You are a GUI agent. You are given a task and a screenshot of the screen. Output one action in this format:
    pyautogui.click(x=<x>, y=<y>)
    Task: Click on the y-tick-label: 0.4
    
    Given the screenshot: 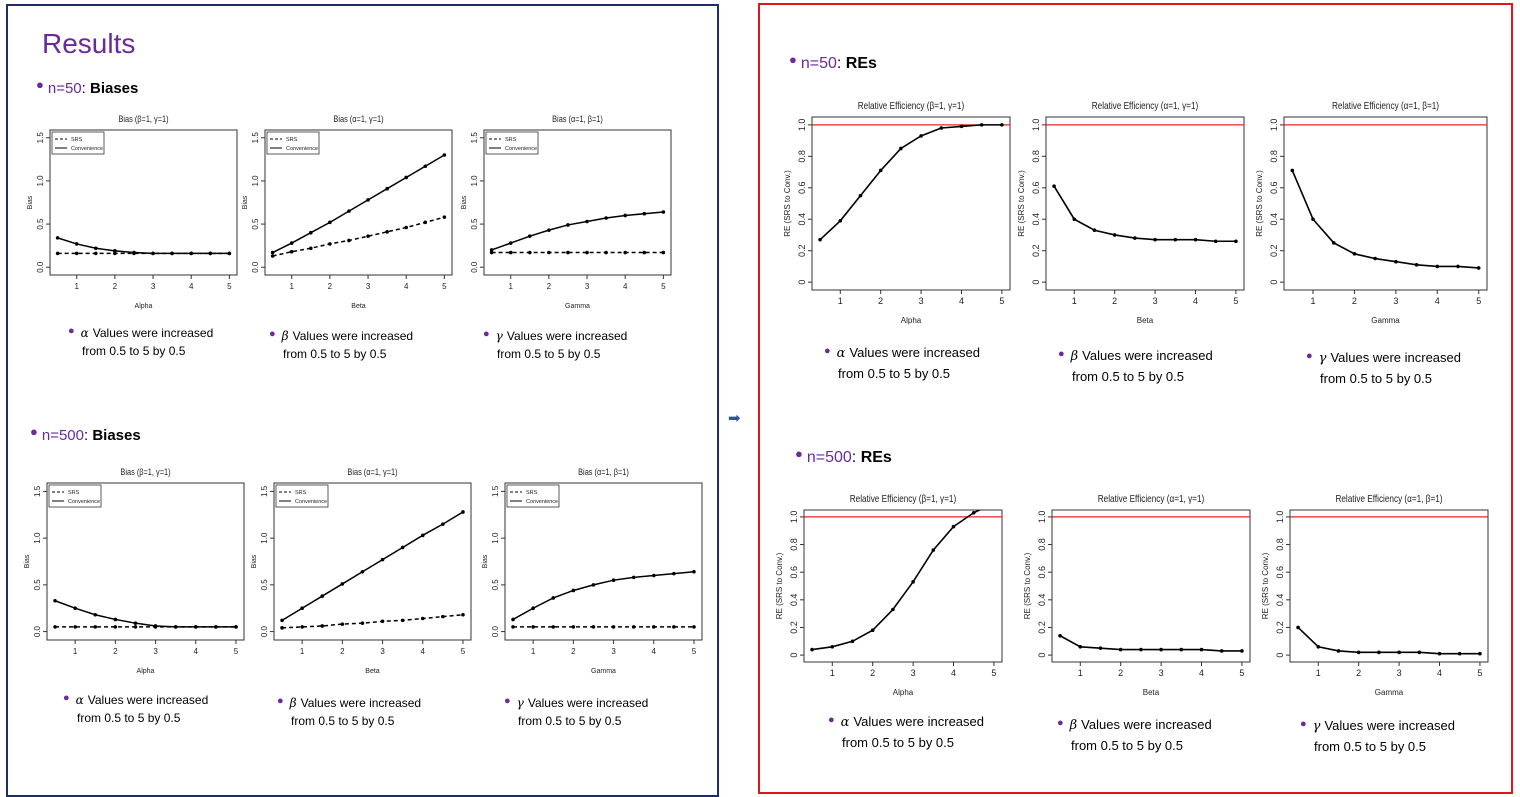 What is the action you would take?
    pyautogui.click(x=794, y=600)
    